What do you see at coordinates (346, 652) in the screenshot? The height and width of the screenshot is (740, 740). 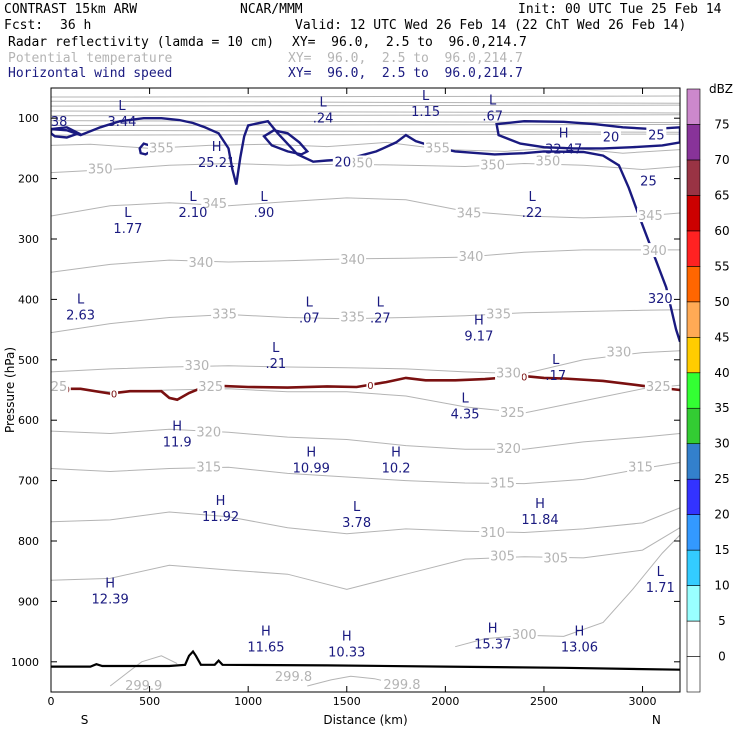 I see `high-marker-value: 10.33` at bounding box center [346, 652].